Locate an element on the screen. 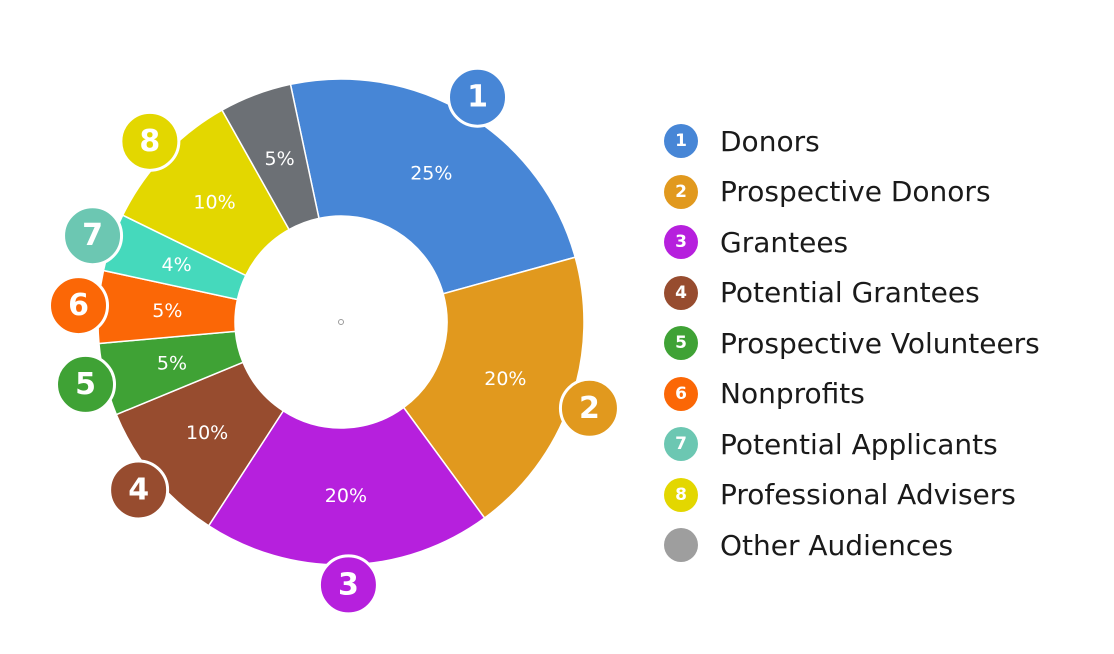  legend-item-8: 8 Professional Advisers is located at coordinates (852, 495).